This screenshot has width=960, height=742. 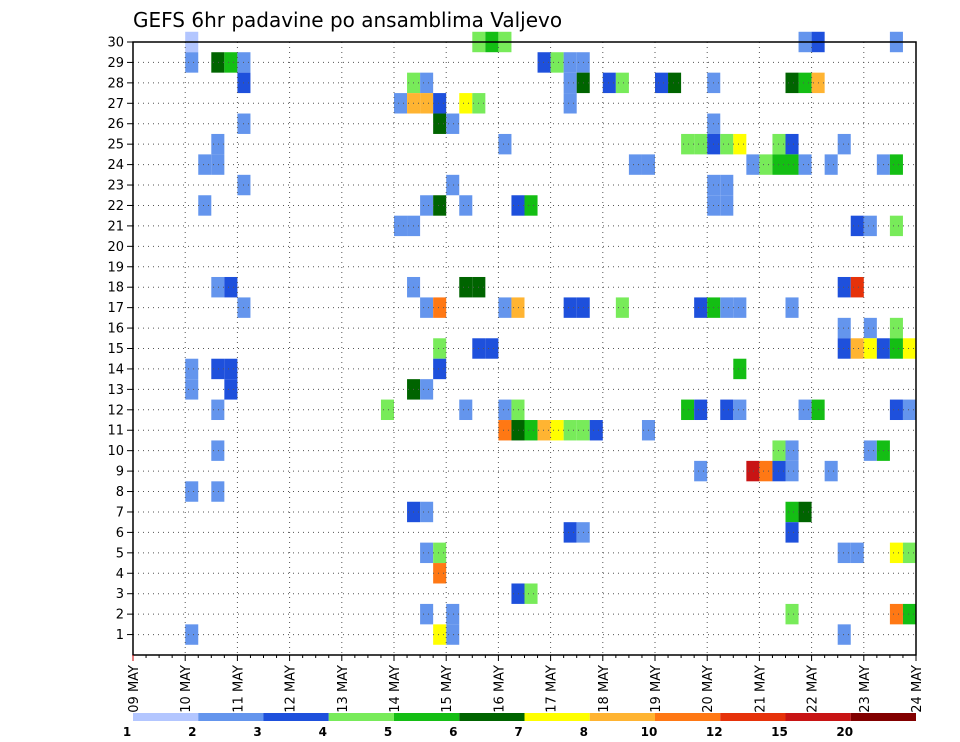 I want to click on y-tick-label: 2, so click(x=120, y=615).